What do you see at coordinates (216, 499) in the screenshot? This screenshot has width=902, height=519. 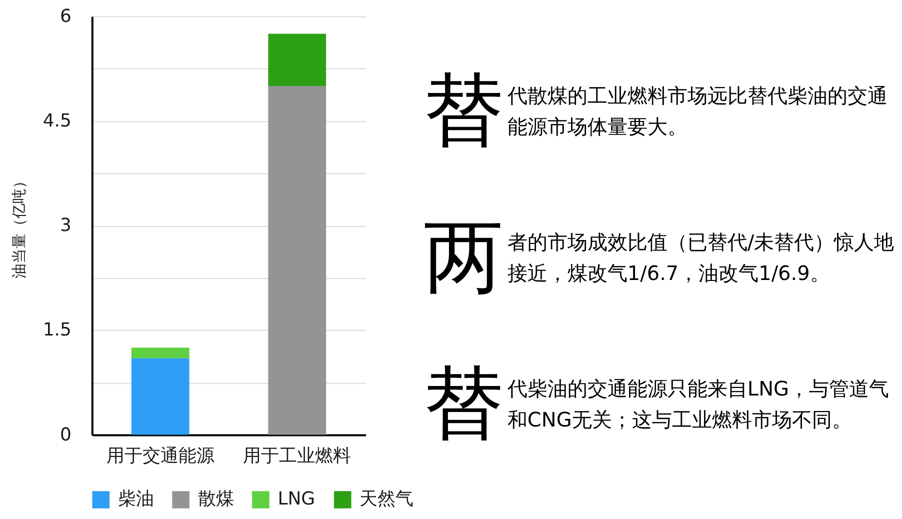 I see `legend-label: 散煤` at bounding box center [216, 499].